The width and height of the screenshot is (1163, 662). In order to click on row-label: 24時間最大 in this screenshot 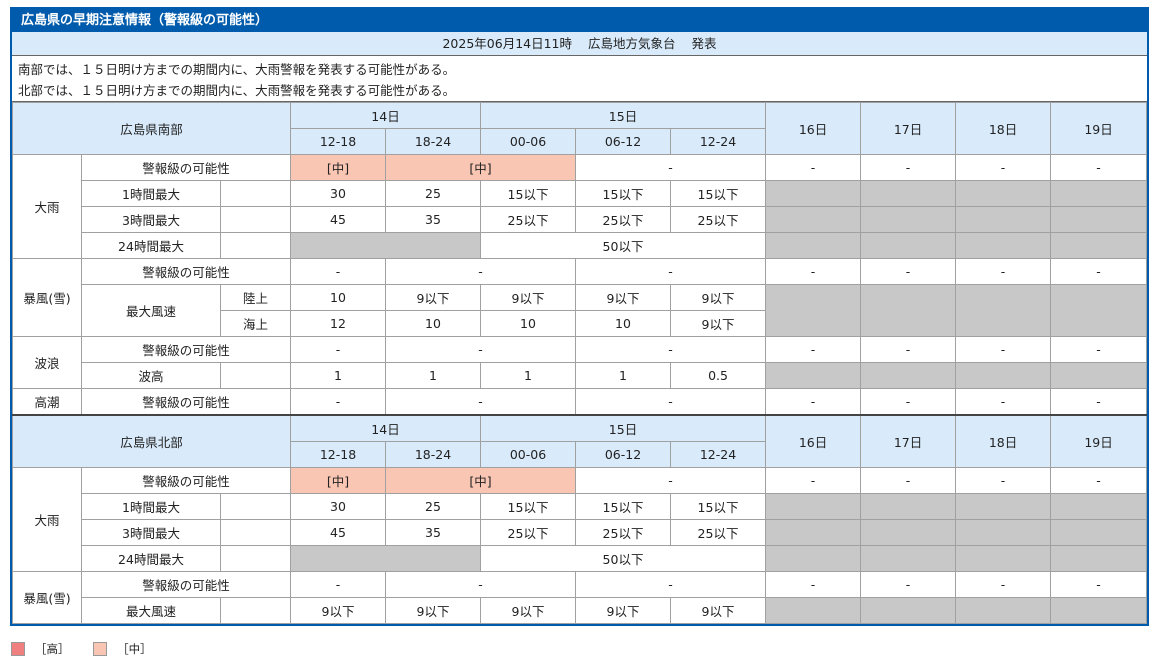, I will do `click(151, 558)`.